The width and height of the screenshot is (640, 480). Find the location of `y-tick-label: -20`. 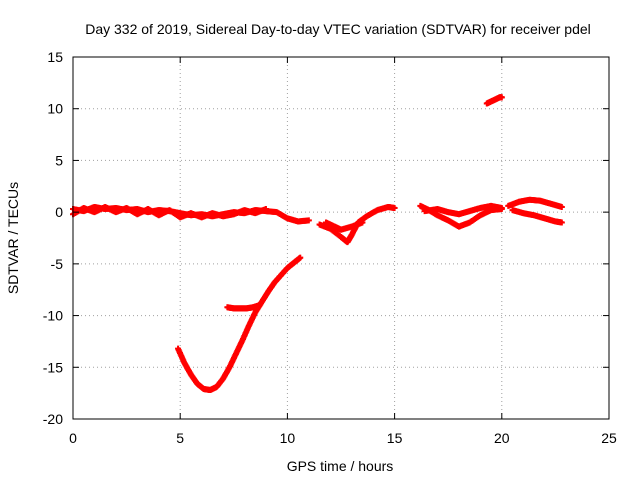

y-tick-label: -20 is located at coordinates (53, 419).